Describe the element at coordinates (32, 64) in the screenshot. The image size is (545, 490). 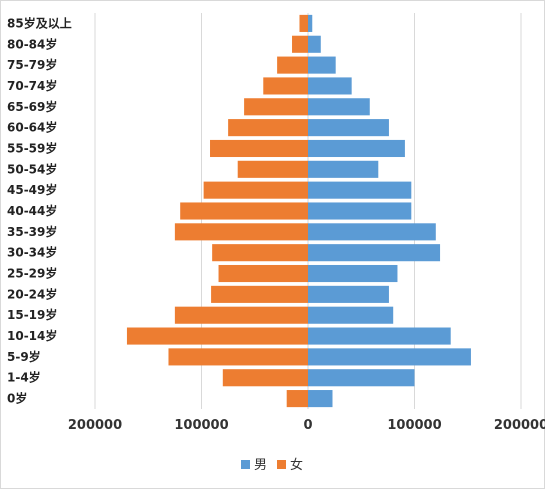
I see `category-label: 75-79岁` at that location.